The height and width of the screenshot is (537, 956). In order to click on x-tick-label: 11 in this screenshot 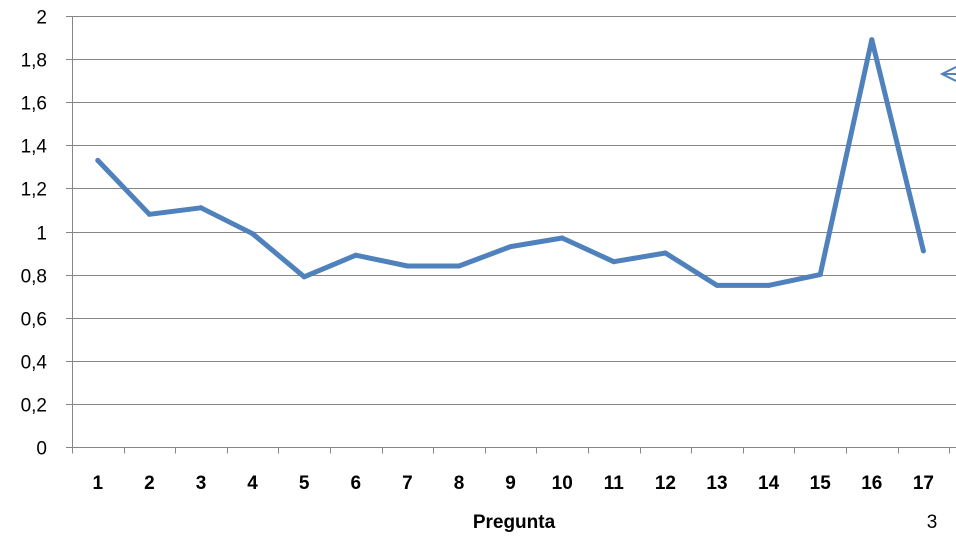, I will do `click(614, 483)`.